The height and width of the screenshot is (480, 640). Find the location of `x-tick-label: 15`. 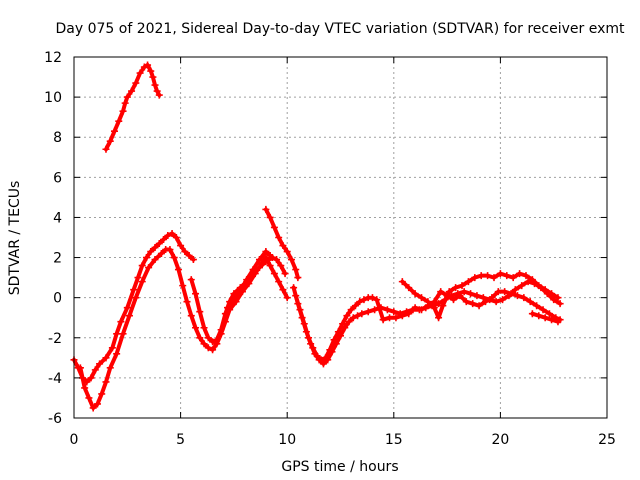

x-tick-label: 15 is located at coordinates (394, 440).